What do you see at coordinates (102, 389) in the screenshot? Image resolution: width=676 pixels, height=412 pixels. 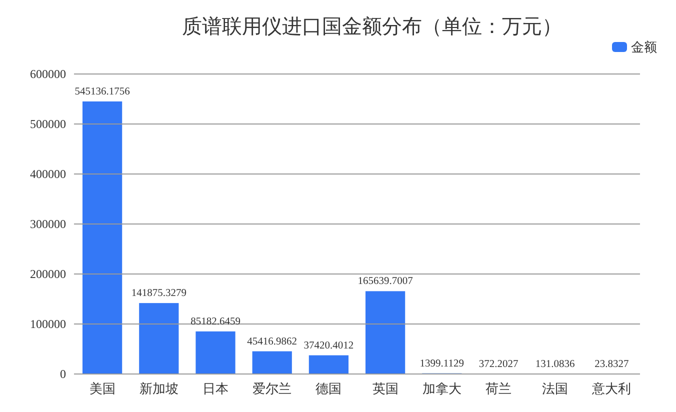 I see `x-tick-label: 美国` at bounding box center [102, 389].